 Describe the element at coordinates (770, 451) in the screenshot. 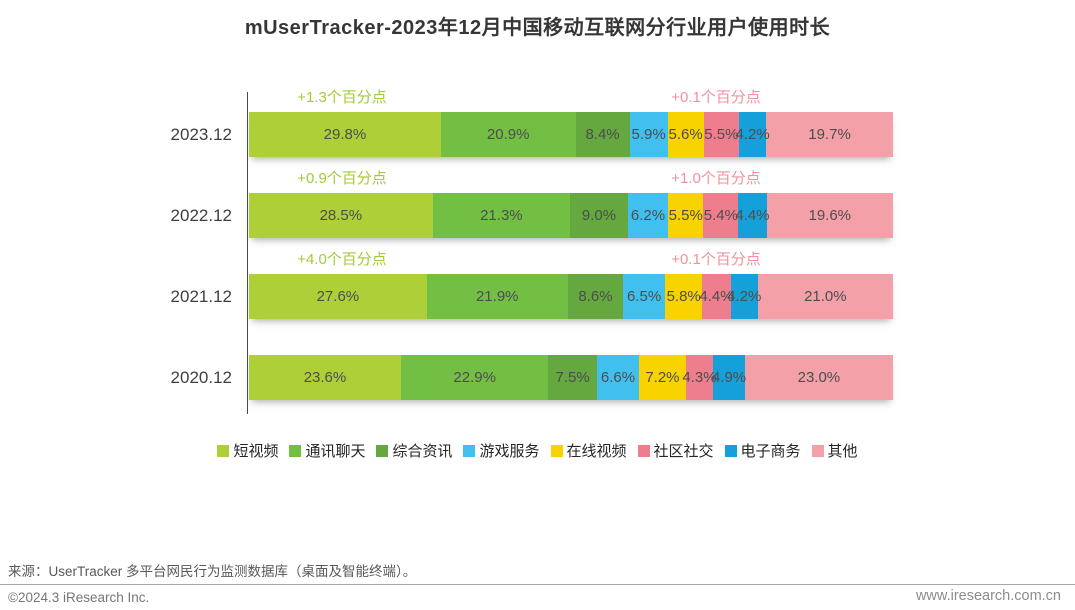

I see `legend-label: 电子商务` at that location.